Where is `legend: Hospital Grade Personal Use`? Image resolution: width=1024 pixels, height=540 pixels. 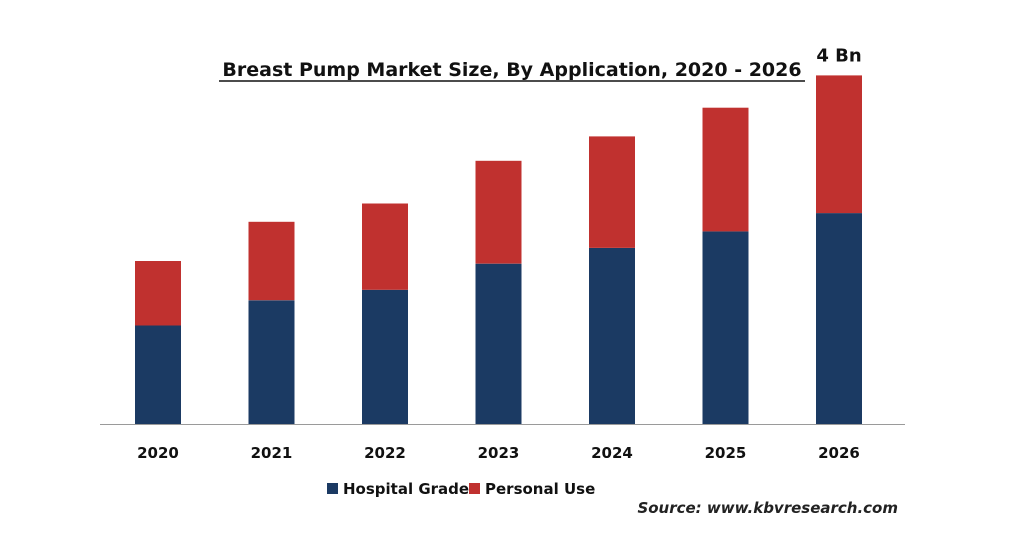
legend: Hospital Grade Personal Use is located at coordinates (461, 489).